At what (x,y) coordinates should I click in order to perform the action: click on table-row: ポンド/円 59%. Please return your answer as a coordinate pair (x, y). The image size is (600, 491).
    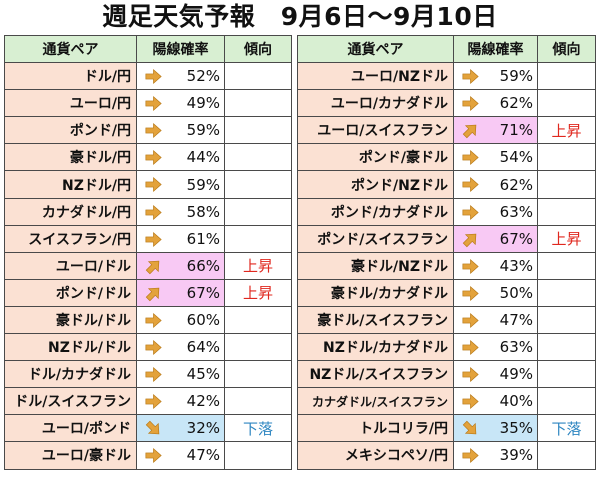
    Looking at the image, I should click on (148, 130).